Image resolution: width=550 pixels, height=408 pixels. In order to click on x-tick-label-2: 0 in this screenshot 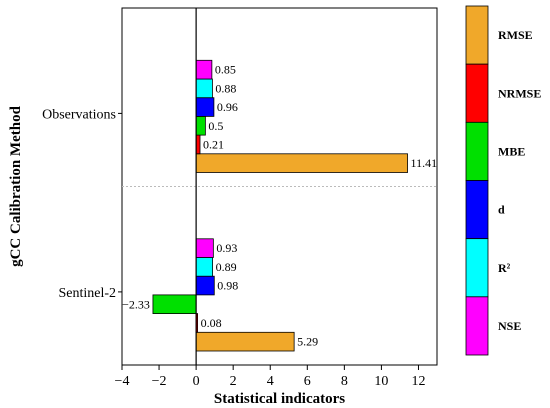, I will do `click(196, 381)`.